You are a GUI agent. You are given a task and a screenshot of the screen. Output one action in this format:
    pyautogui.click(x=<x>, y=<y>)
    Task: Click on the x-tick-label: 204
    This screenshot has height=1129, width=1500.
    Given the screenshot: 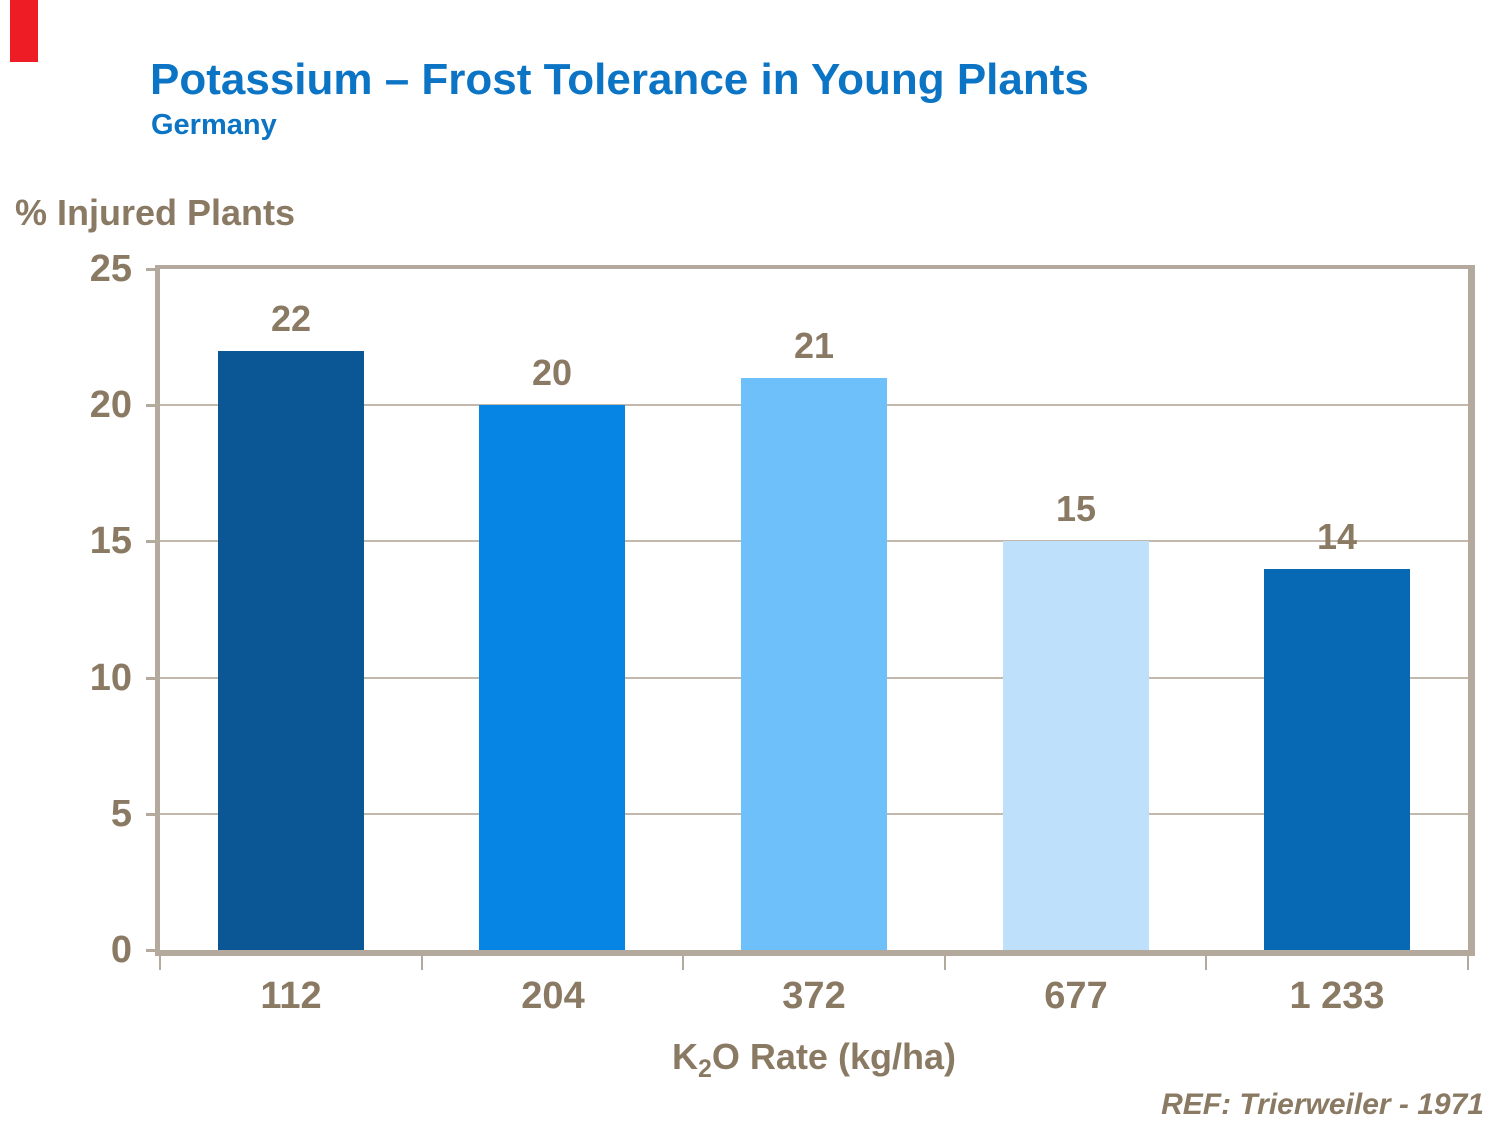 What is the action you would take?
    pyautogui.click(x=553, y=996)
    